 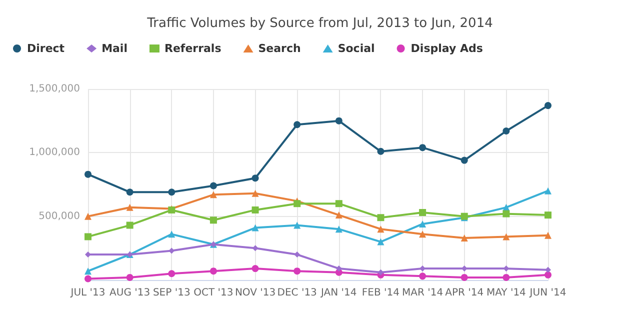 What do you see at coordinates (447, 48) in the screenshot?
I see `legend-label: Display Ads` at bounding box center [447, 48].